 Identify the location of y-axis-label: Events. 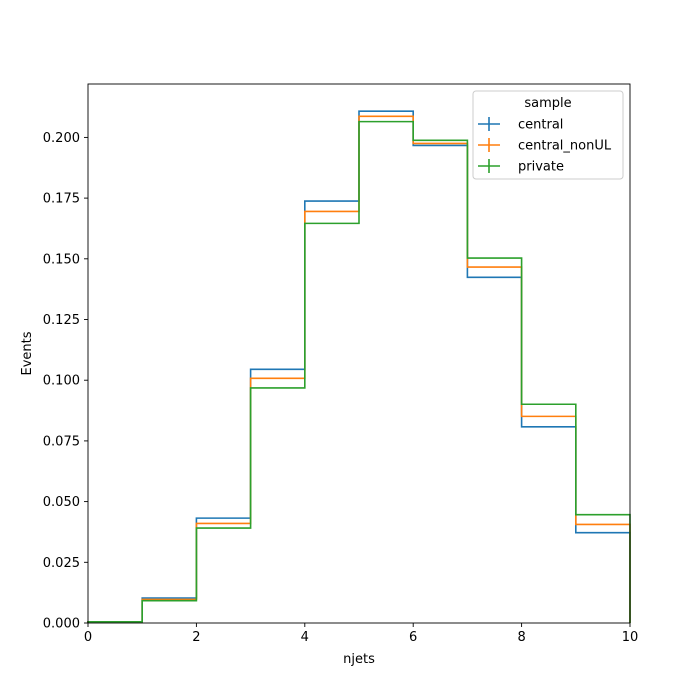
(27, 353).